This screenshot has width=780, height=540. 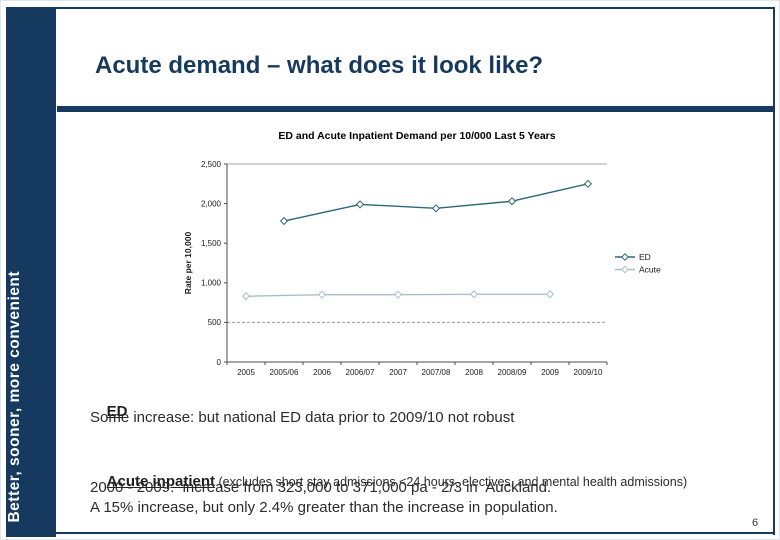 What do you see at coordinates (188, 263) in the screenshot?
I see `svg-text: Rate per 10,000` at bounding box center [188, 263].